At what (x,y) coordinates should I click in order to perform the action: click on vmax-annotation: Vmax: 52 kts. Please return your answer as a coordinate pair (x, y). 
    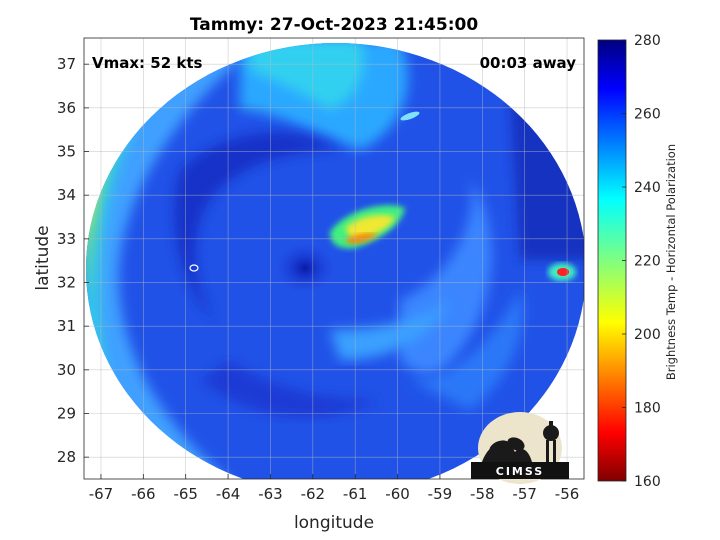
    Looking at the image, I should click on (147, 63).